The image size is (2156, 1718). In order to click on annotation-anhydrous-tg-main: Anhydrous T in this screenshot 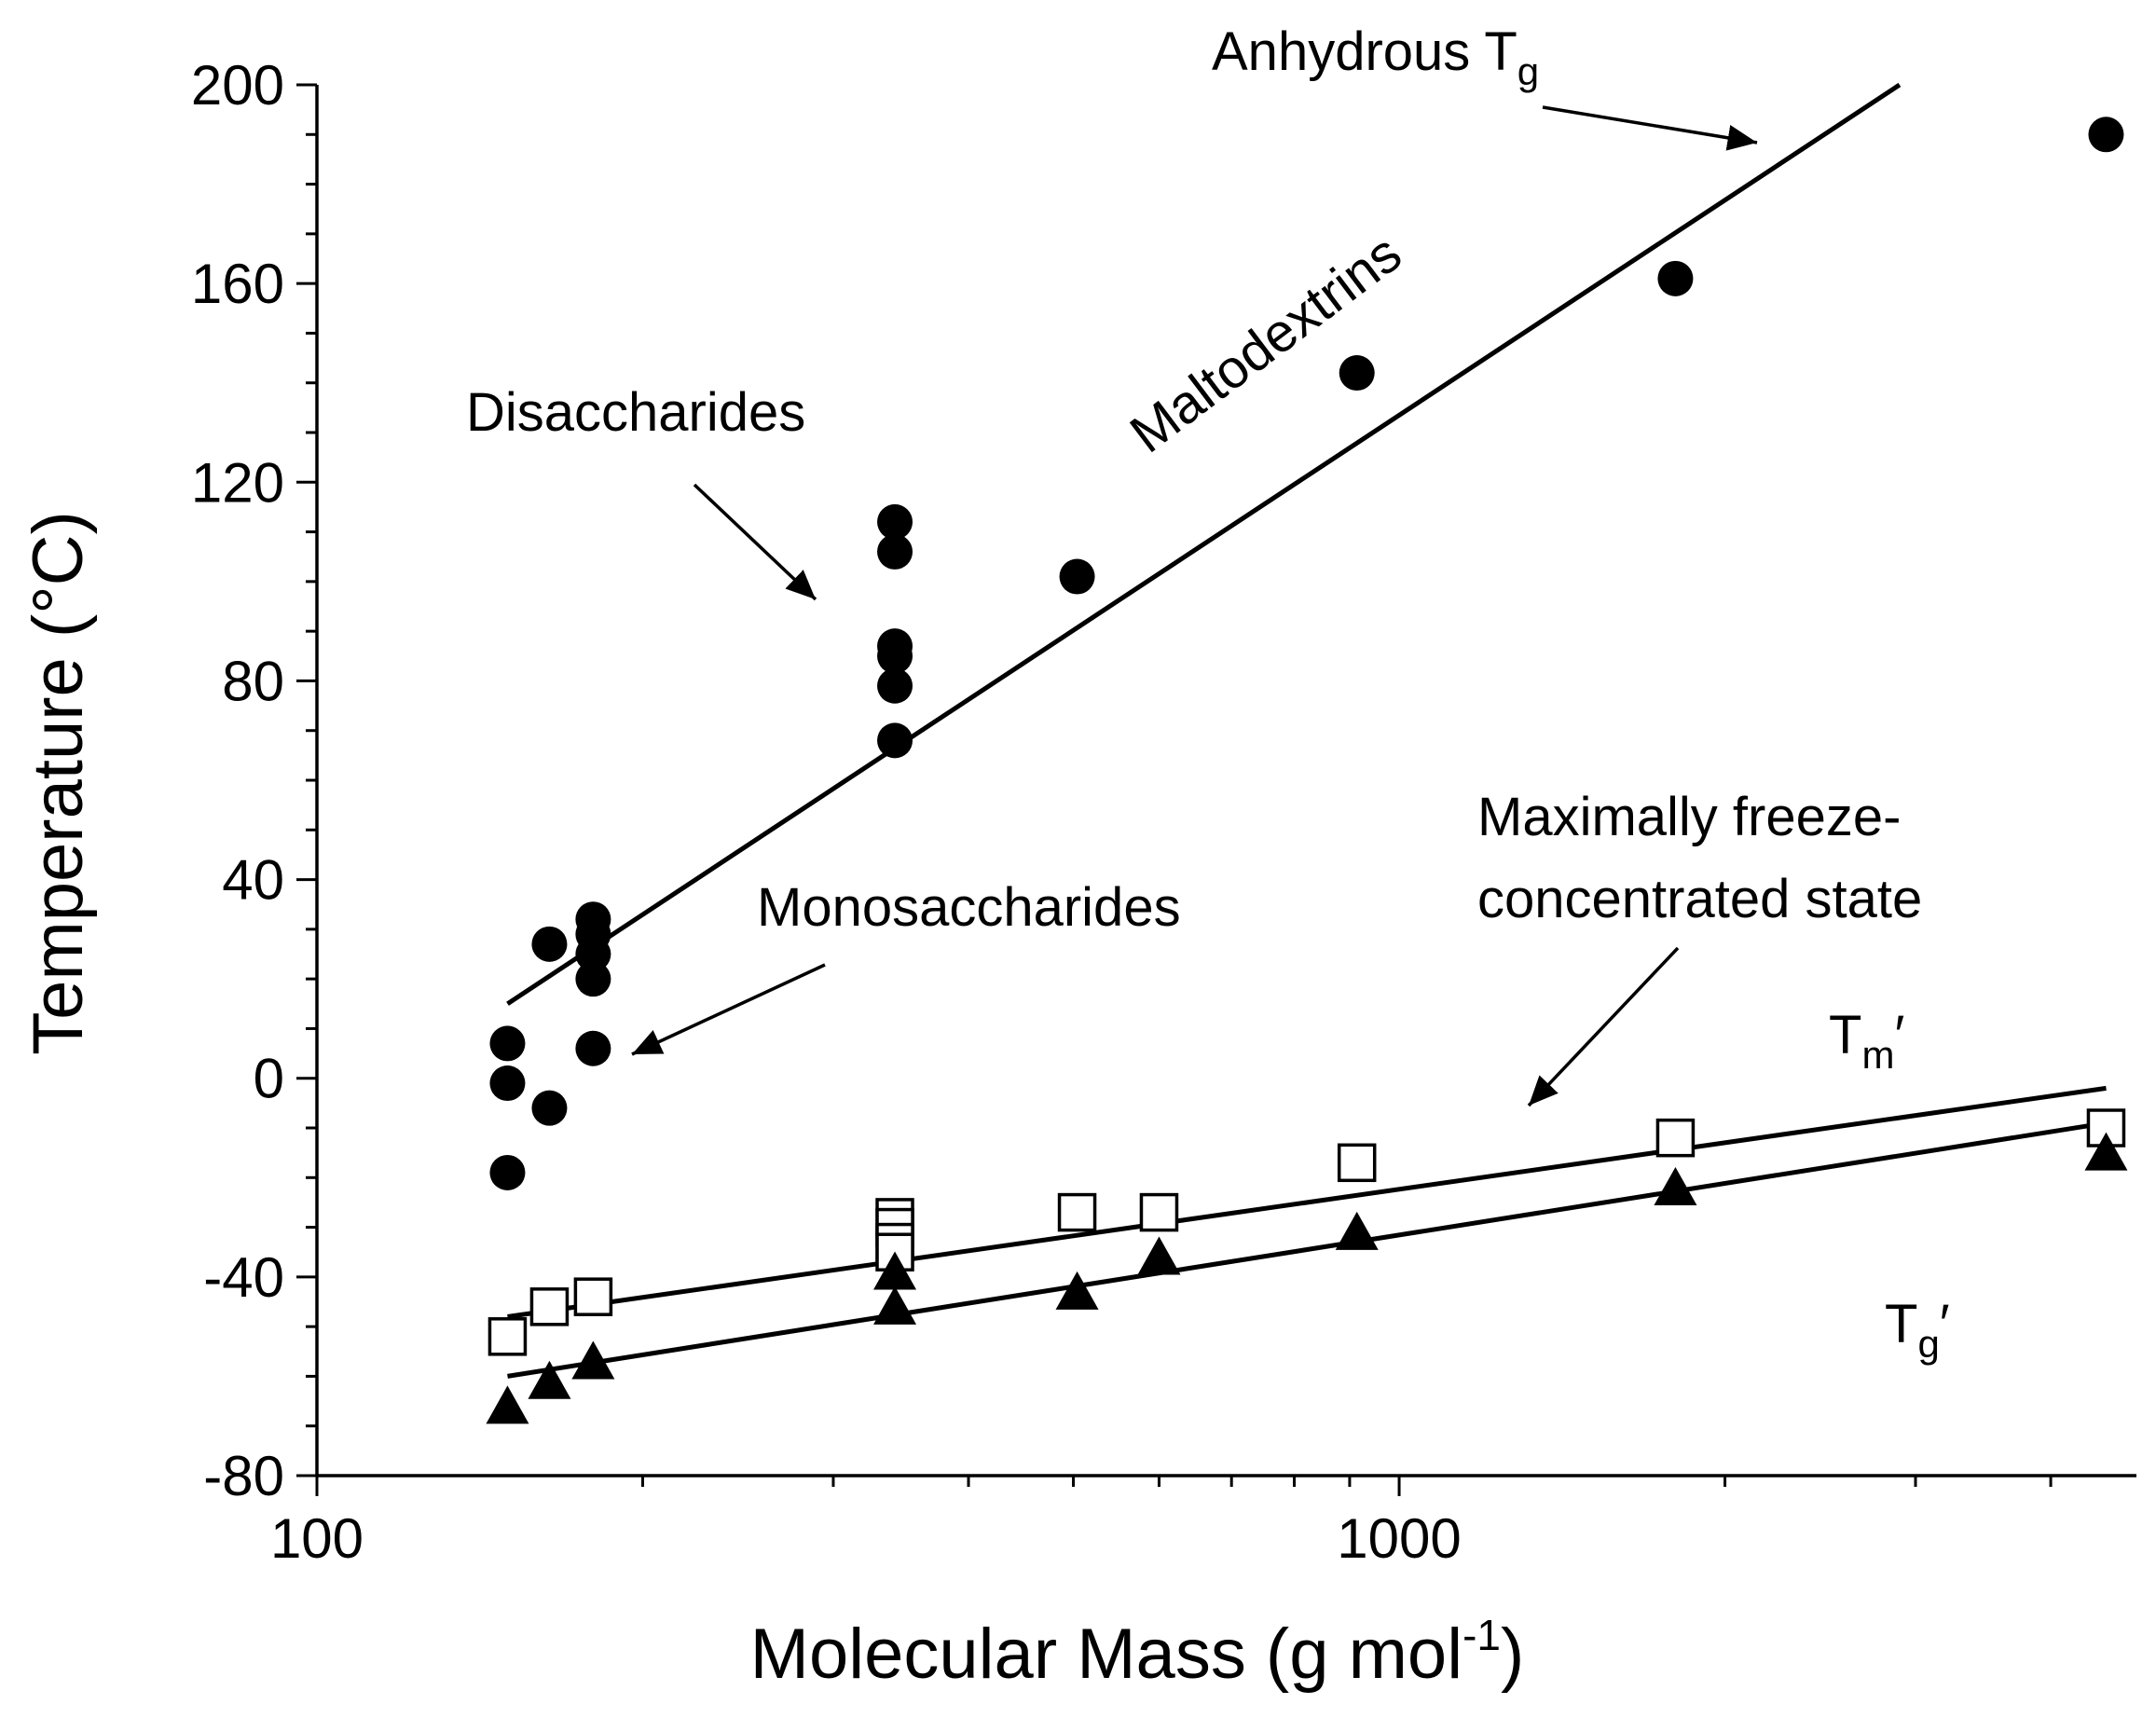, I will do `click(1364, 51)`.